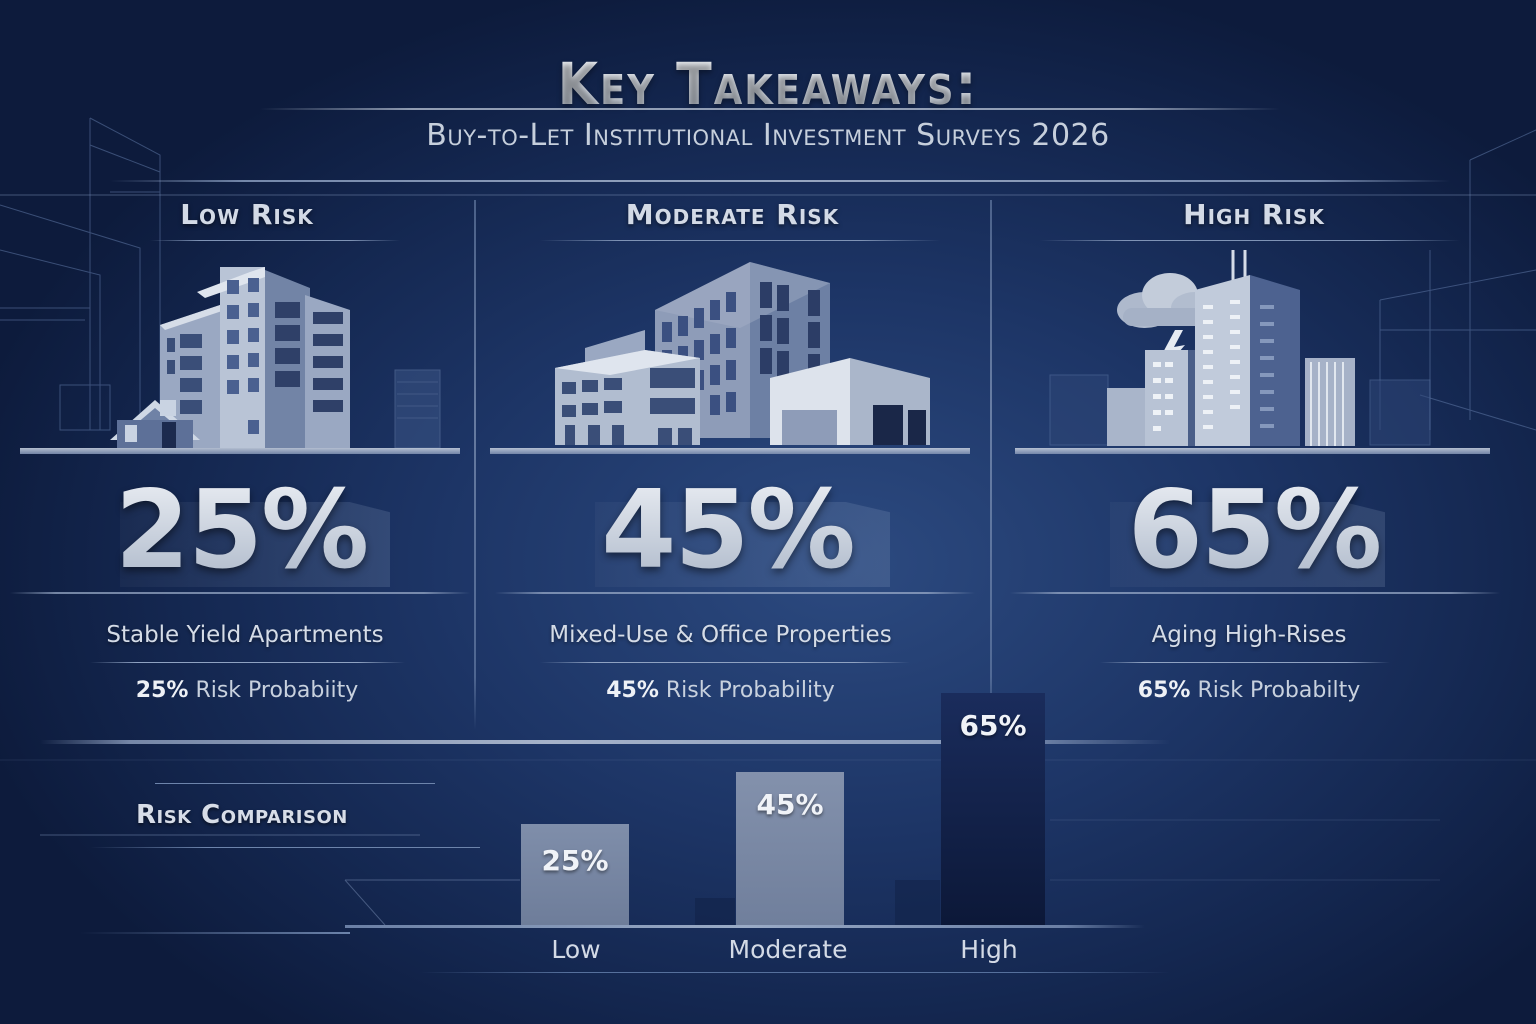 The width and height of the screenshot is (1536, 1024). I want to click on risk-probability: 45% Risk Probability, so click(720, 690).